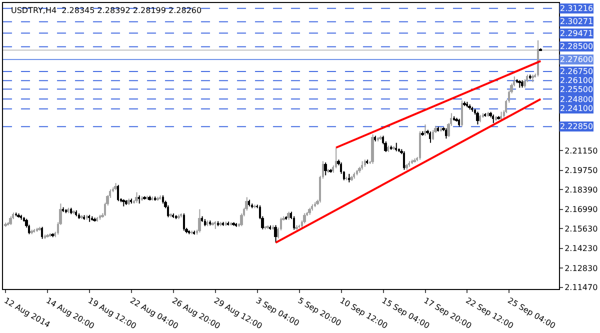  What do you see at coordinates (581, 287) in the screenshot?
I see `y-tick-label: 2.11470` at bounding box center [581, 287].